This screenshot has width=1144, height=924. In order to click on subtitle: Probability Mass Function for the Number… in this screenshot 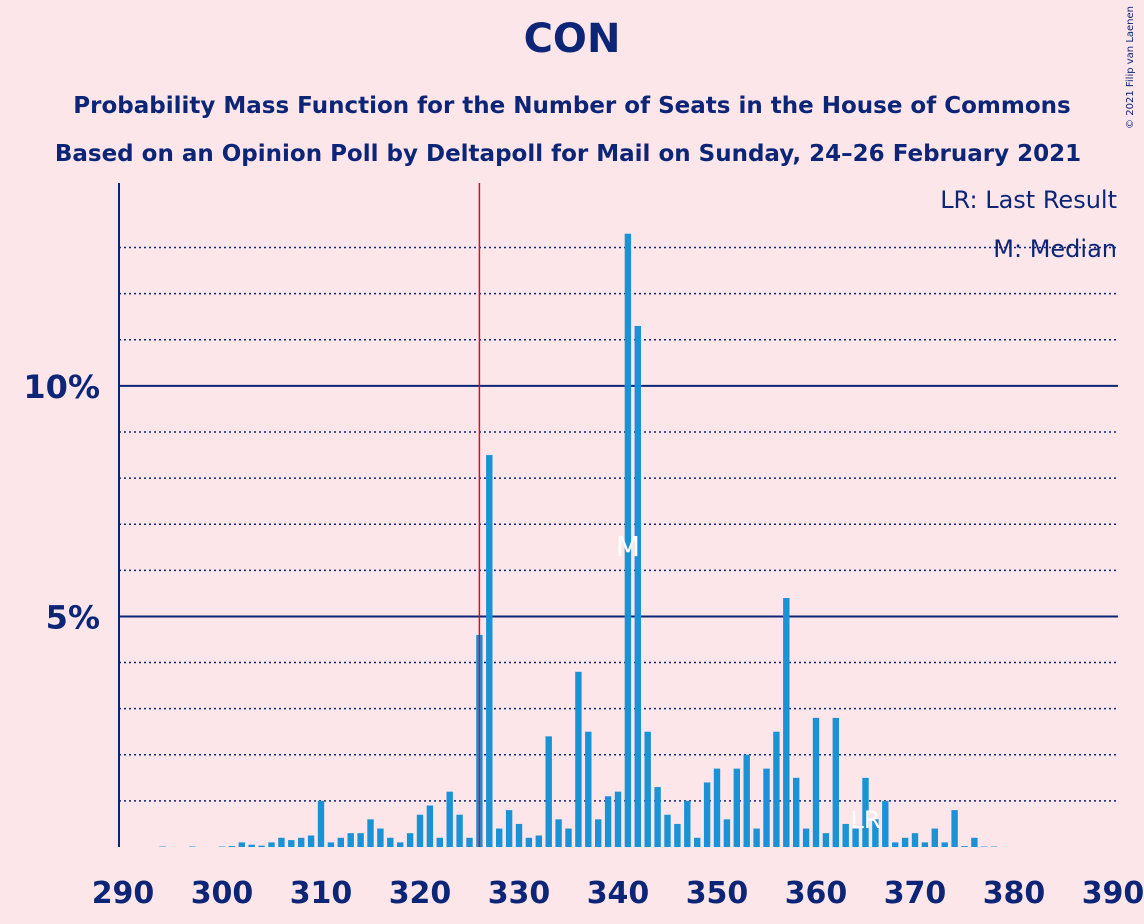, I will do `click(571, 106)`.